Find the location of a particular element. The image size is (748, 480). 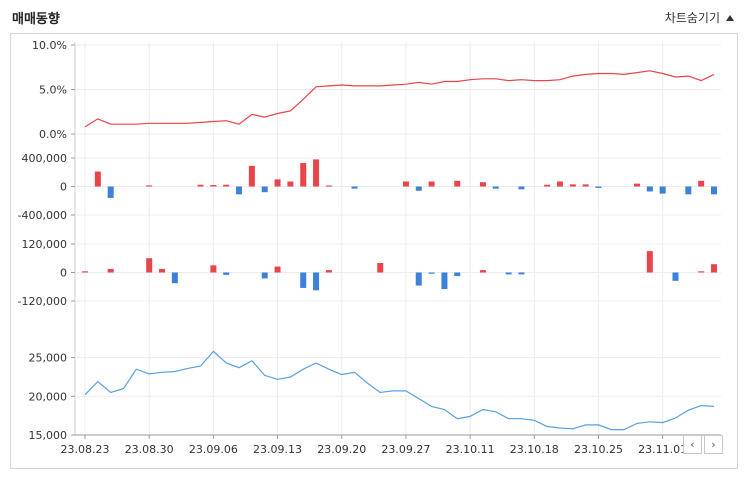

hide-chart-toggle: 차트숨기기 is located at coordinates (699, 17).